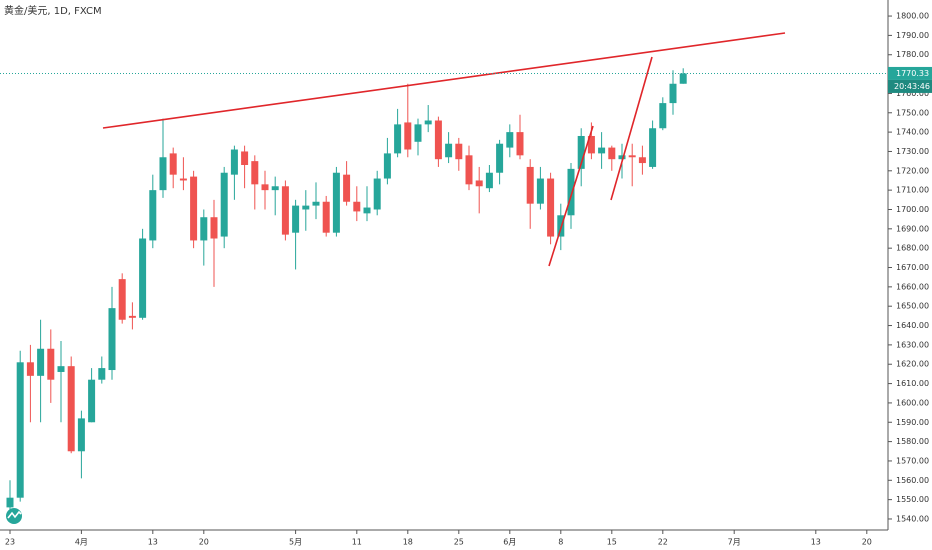 The height and width of the screenshot is (550, 932). What do you see at coordinates (53, 10) in the screenshot?
I see `chart-title: 黄金/美元, 1D, FXCM` at bounding box center [53, 10].